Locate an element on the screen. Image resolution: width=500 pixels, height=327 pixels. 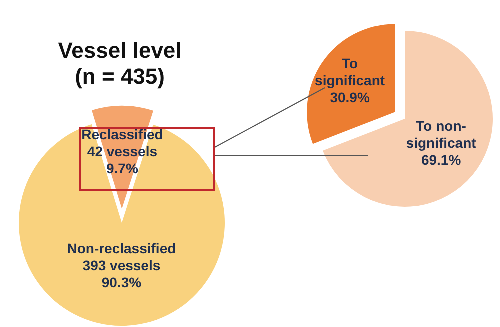
chart-title: Vessel level (n = 435) is located at coordinates (120, 64).